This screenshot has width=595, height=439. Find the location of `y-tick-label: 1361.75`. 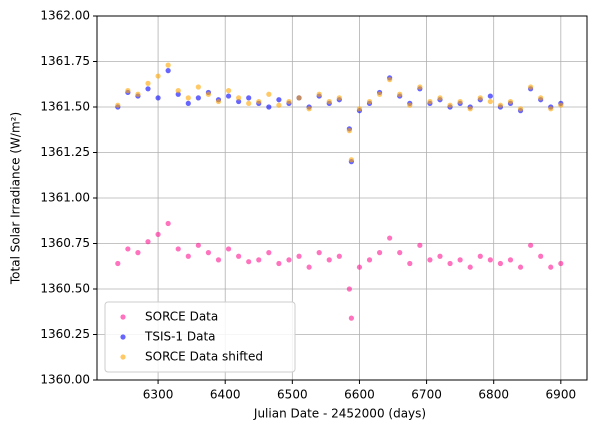

y-tick-label: 1361.75 is located at coordinates (65, 61).